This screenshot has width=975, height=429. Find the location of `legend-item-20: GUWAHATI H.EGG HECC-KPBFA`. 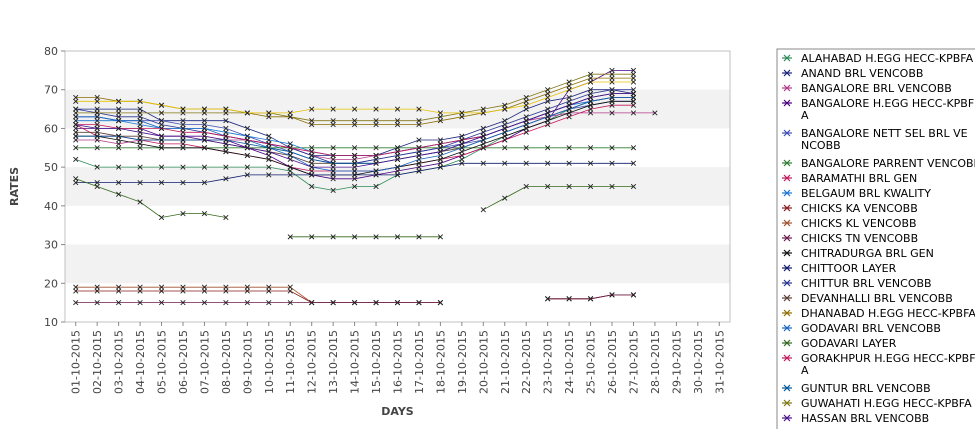

legend-item-20: GUWAHATI H.EGG HECC-KPBFA is located at coordinates (877, 403).